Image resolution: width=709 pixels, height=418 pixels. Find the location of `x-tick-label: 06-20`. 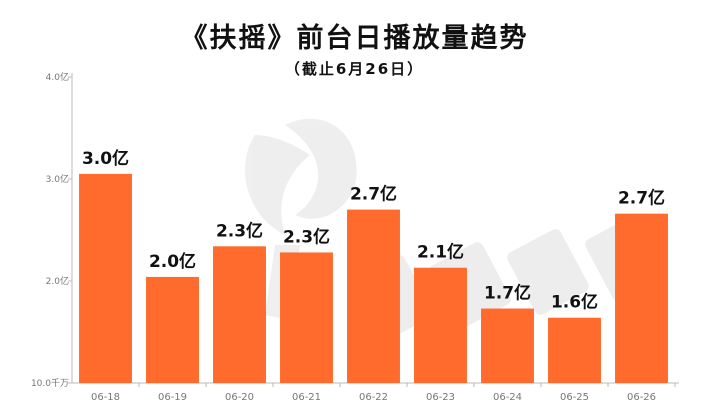

x-tick-label: 06-20 is located at coordinates (239, 397).